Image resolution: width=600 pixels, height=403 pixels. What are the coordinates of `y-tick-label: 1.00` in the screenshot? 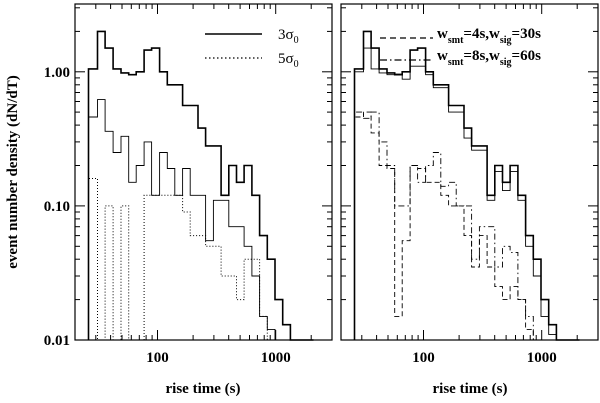 It's located at (57, 73).